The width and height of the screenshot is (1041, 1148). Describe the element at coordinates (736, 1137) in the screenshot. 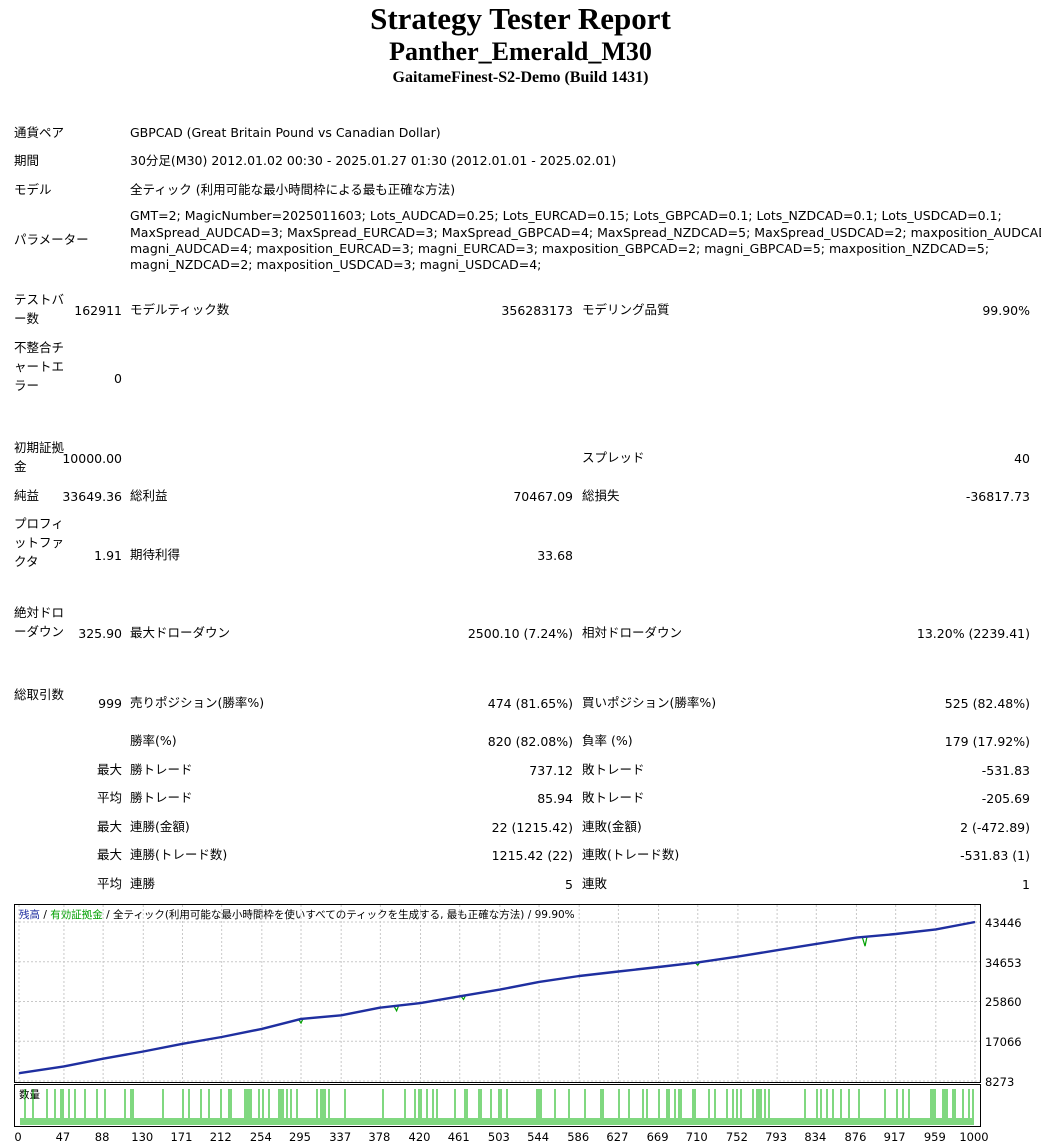

I see `x-tick-label: 752` at that location.